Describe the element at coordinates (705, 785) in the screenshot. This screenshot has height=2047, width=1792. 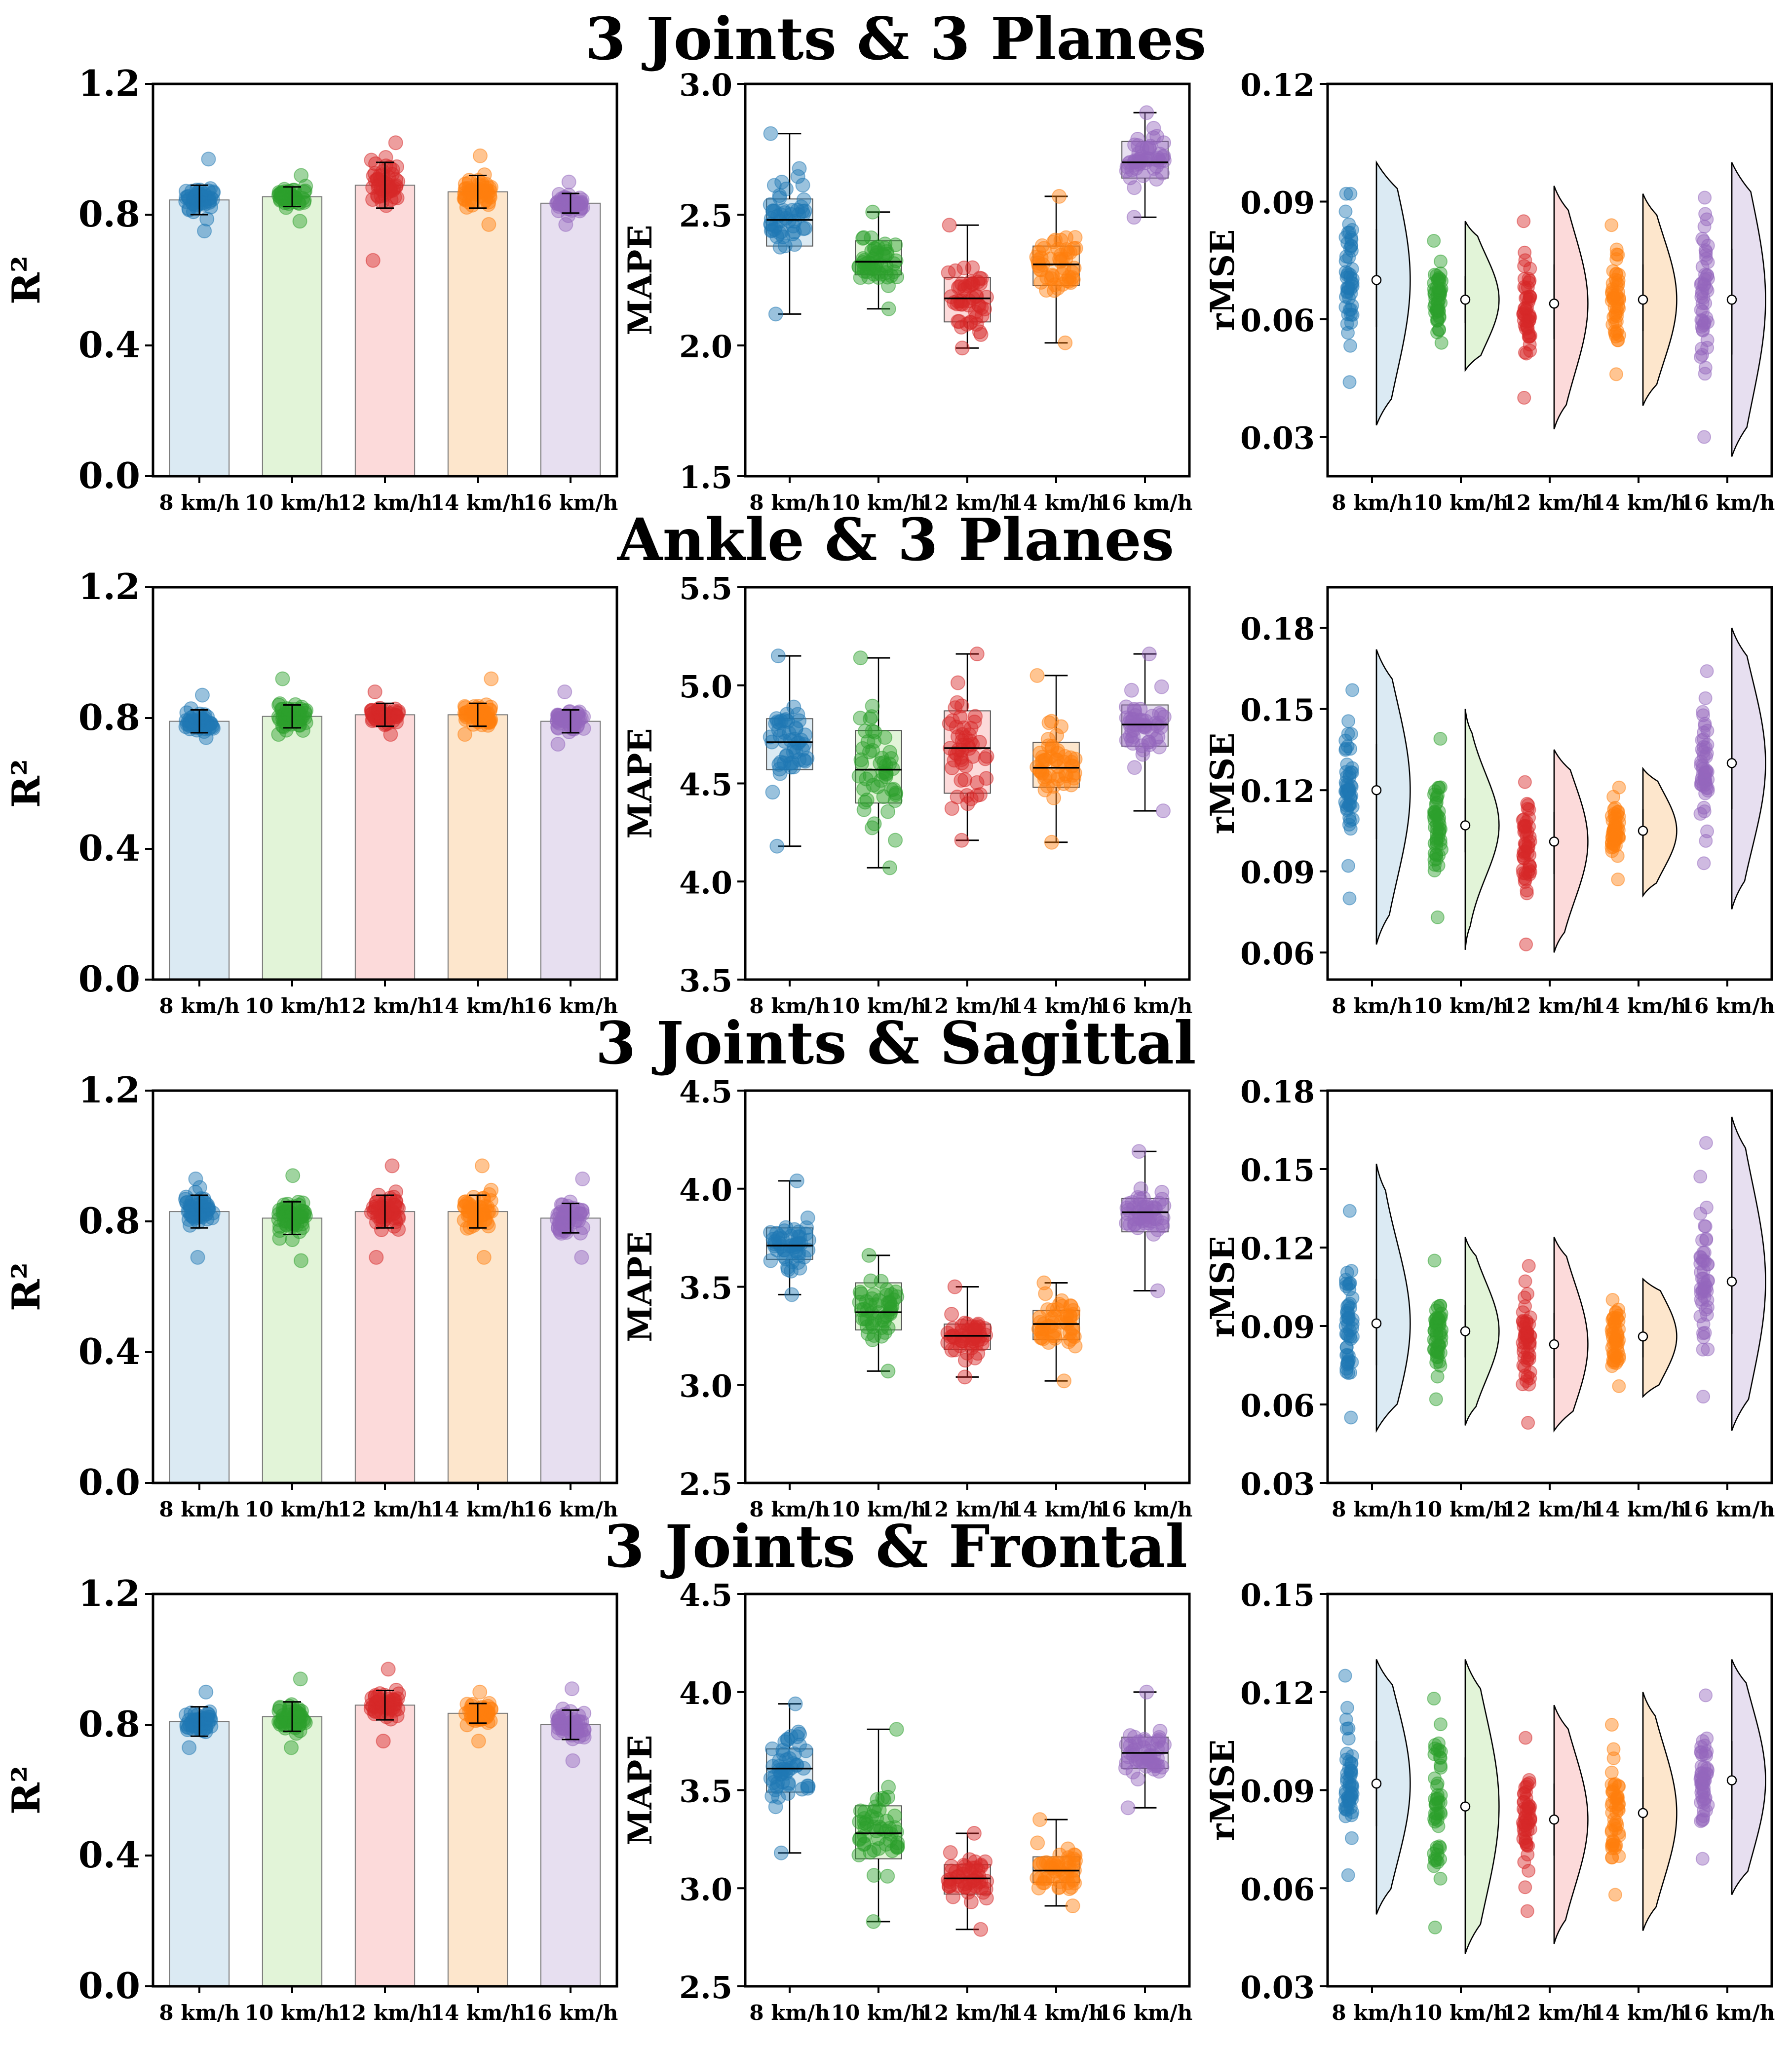
I see `y-tick-label: 4.5` at that location.